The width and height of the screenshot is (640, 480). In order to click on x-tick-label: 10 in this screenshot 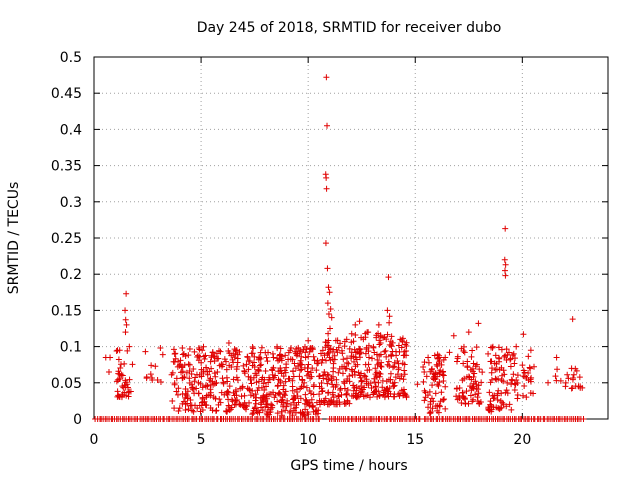, I will do `click(308, 440)`.